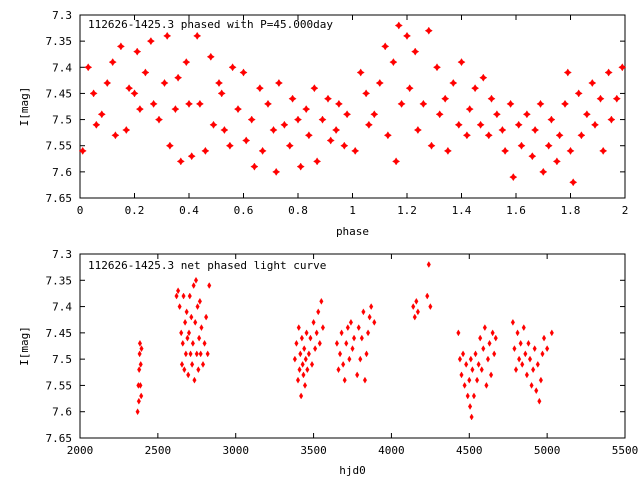 The image size is (640, 484). Describe the element at coordinates (210, 24) in the screenshot. I see `panel-title: 112626-1425.3 phased with P=45.000day` at that location.